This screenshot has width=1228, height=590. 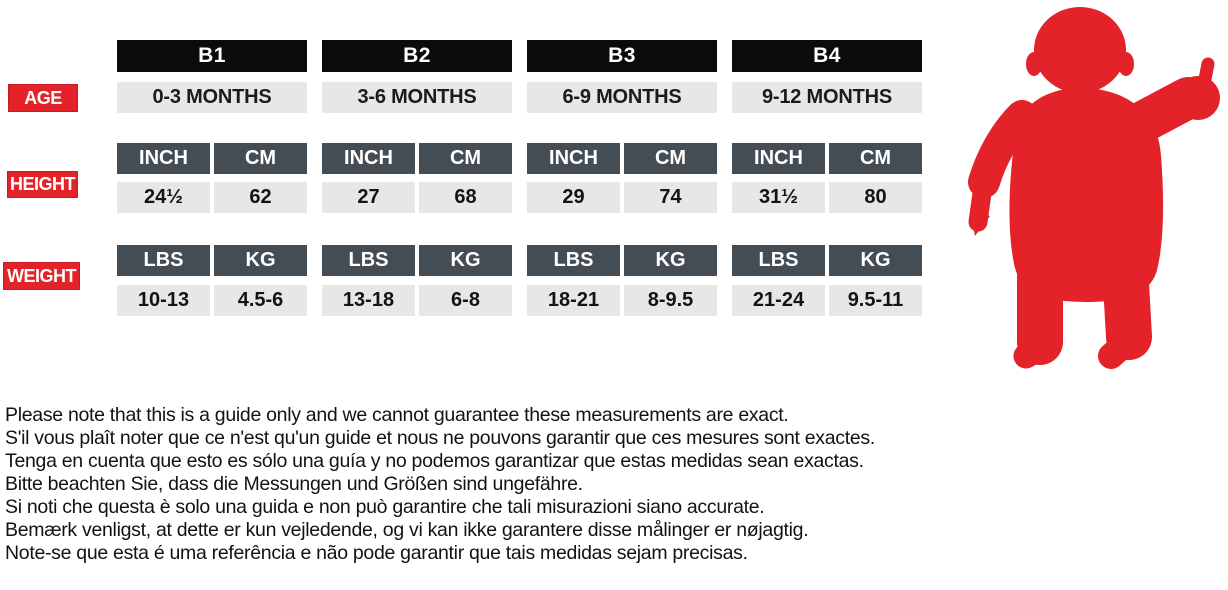 What do you see at coordinates (260, 197) in the screenshot?
I see `height-cm-value: 62` at bounding box center [260, 197].